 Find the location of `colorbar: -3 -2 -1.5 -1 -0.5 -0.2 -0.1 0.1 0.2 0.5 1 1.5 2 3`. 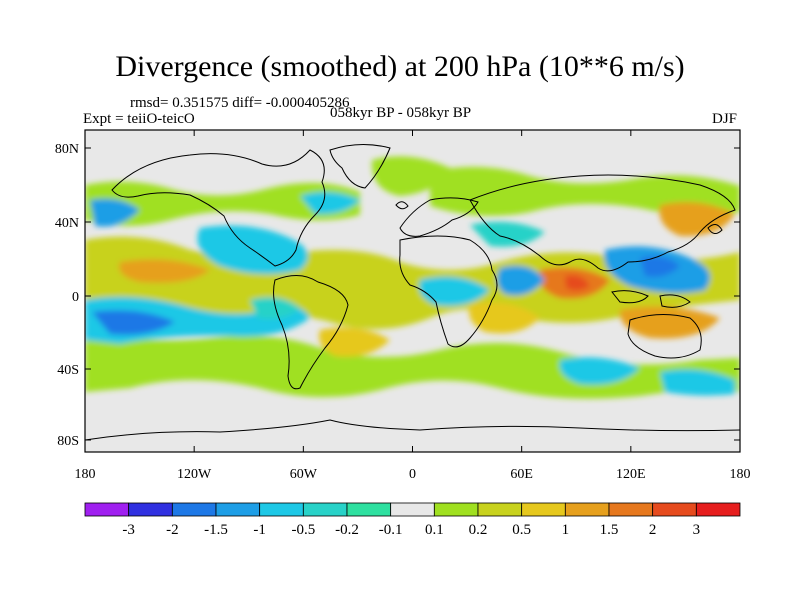

colorbar: -3 -2 -1.5 -1 -0.5 -0.2 -0.1 0.1 0.2 0.5 1 1.5 2 3 is located at coordinates (412, 520).